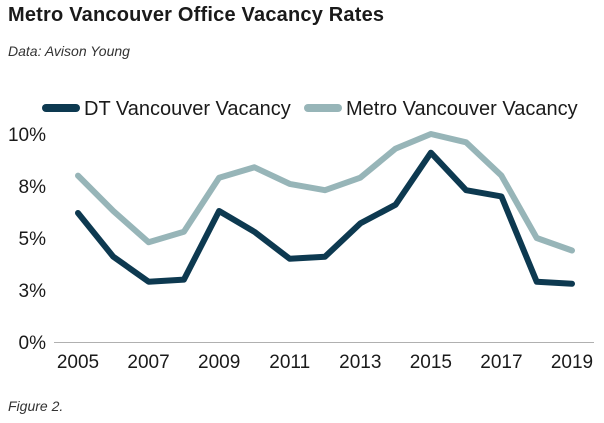  I want to click on x-tick-label: 2013, so click(360, 362).